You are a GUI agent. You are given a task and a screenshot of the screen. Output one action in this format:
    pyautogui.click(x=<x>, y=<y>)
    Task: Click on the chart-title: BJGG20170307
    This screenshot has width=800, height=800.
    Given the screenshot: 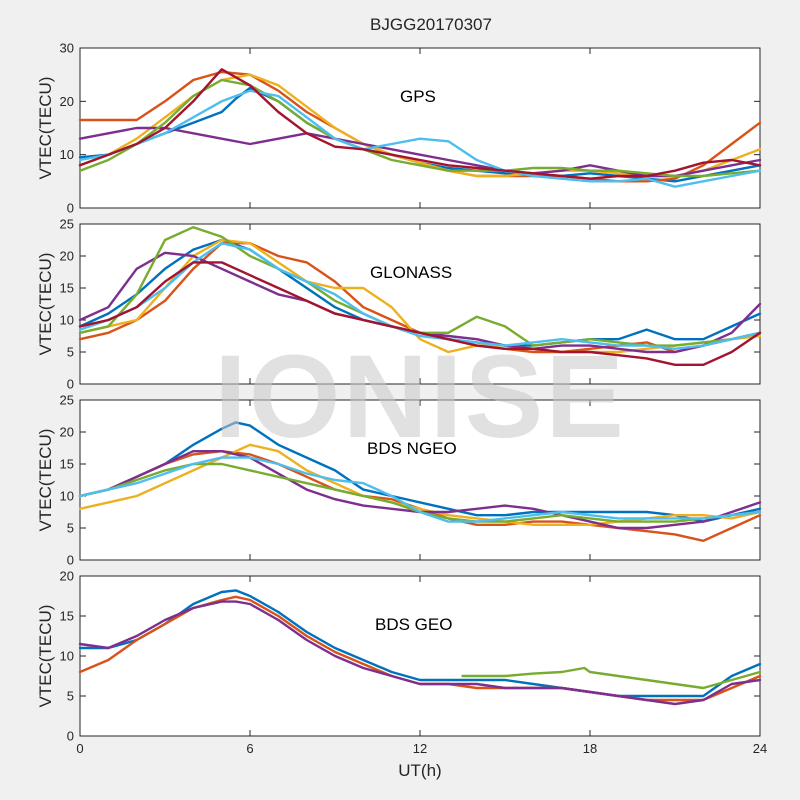 What is the action you would take?
    pyautogui.click(x=431, y=24)
    